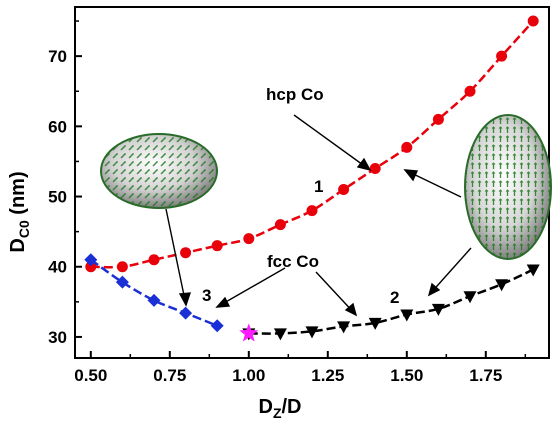  I want to click on arrow-oblate-to-curve3, so click(176, 257).